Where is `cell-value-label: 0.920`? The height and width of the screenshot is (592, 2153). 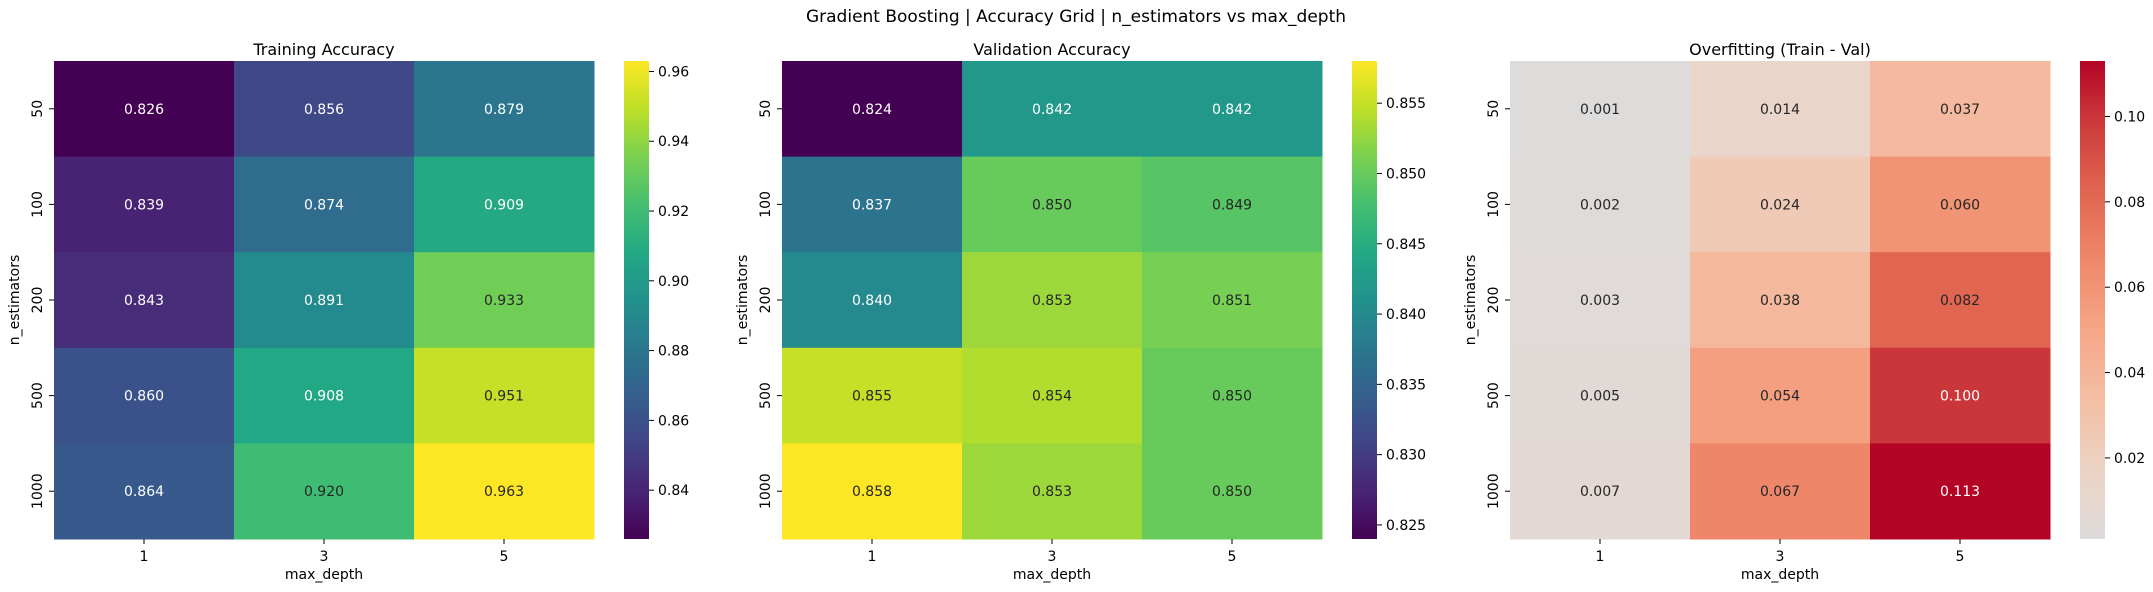
cell-value-label: 0.920 is located at coordinates (324, 492).